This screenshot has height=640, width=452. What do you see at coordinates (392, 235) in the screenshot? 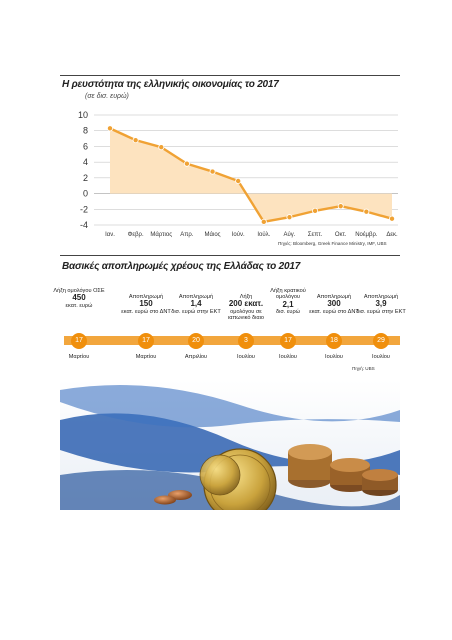
I see `x-tick-label: Δεκ.` at bounding box center [392, 235].